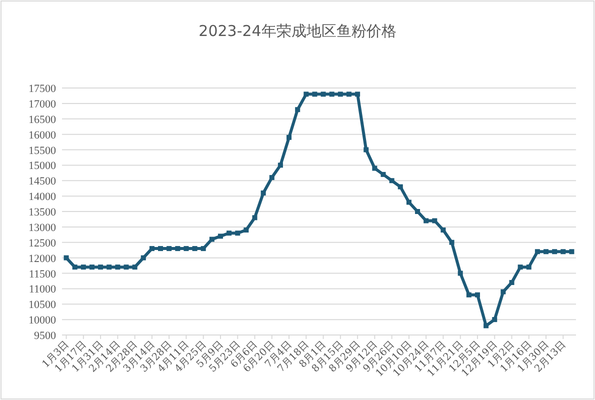 Image resolution: width=595 pixels, height=400 pixels. I want to click on y-tick-label: 16500, so click(42, 120).